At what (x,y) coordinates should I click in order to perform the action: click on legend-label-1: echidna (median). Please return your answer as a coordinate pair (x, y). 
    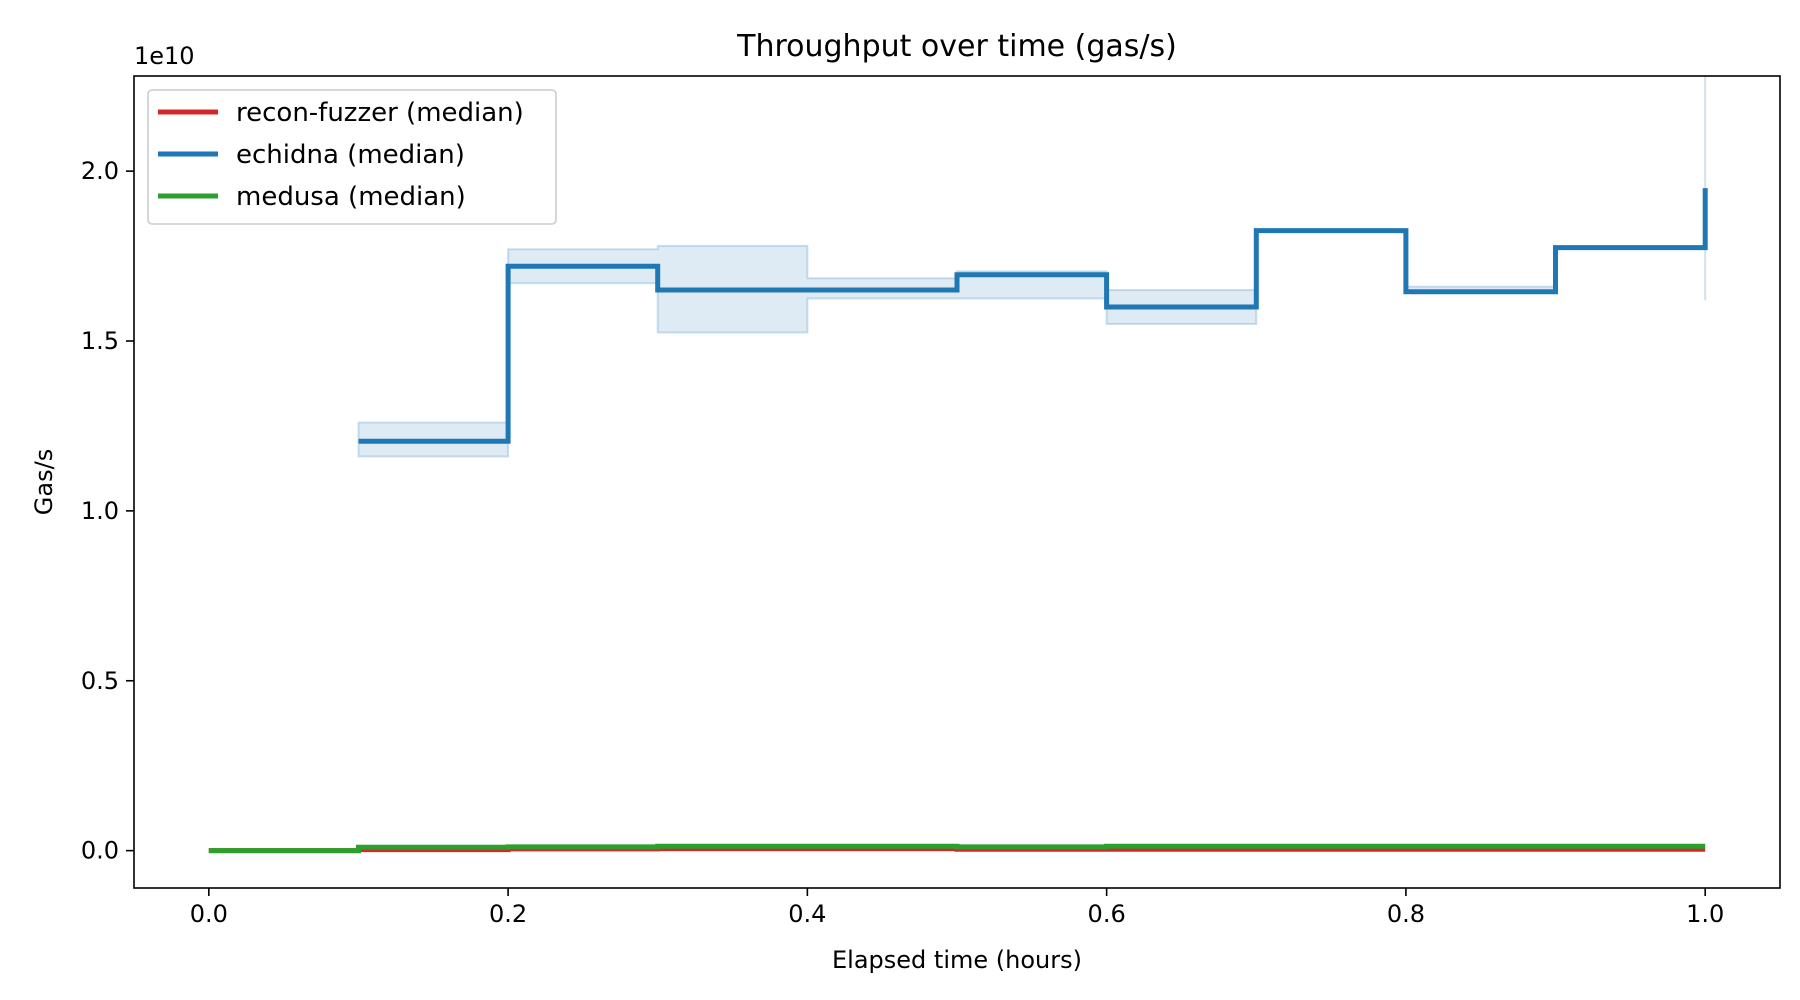
    Looking at the image, I should click on (350, 155).